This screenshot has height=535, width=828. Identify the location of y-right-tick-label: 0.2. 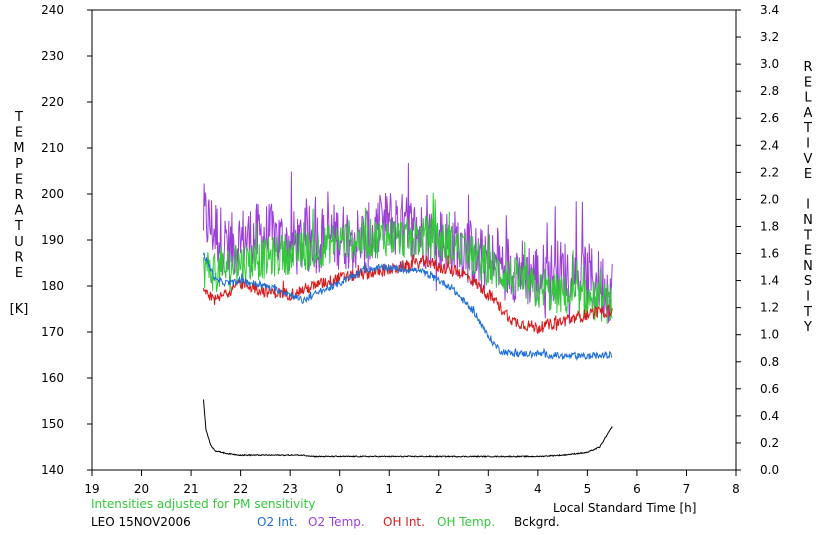
(769, 443).